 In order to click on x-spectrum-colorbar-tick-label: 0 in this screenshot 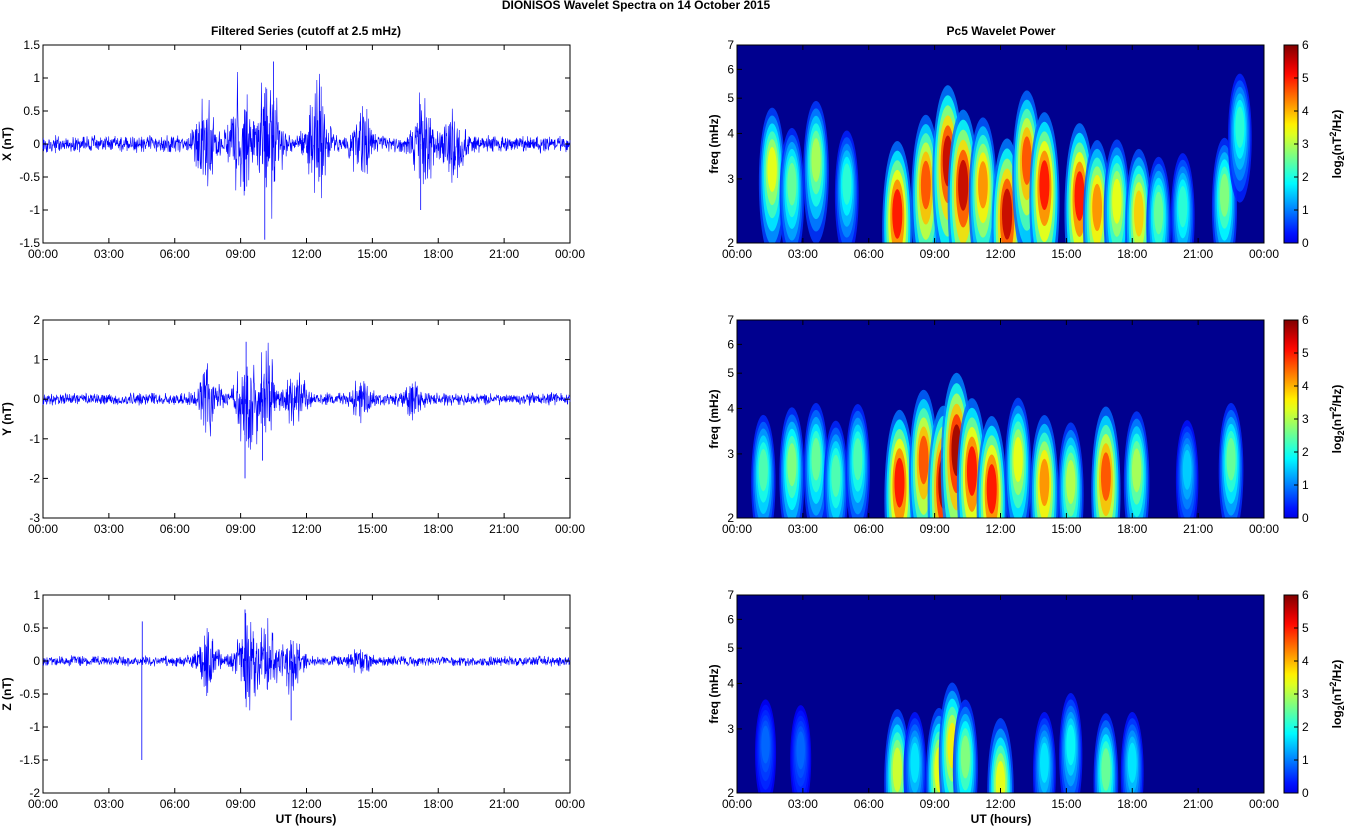, I will do `click(1305, 243)`.